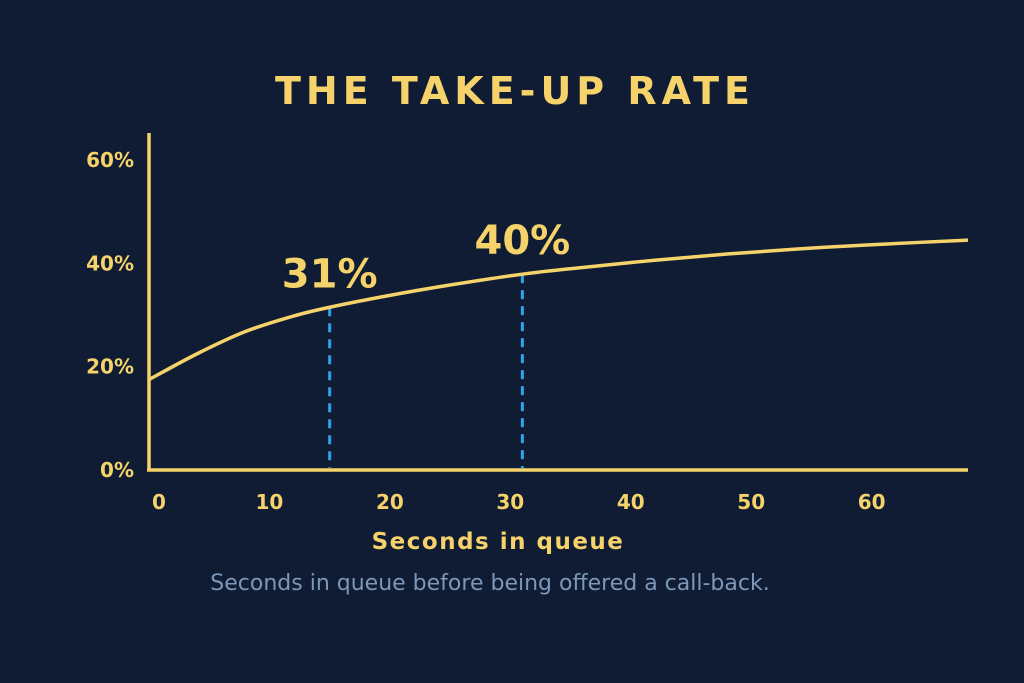  Describe the element at coordinates (110, 367) in the screenshot. I see `y-tick-label: 20%` at that location.